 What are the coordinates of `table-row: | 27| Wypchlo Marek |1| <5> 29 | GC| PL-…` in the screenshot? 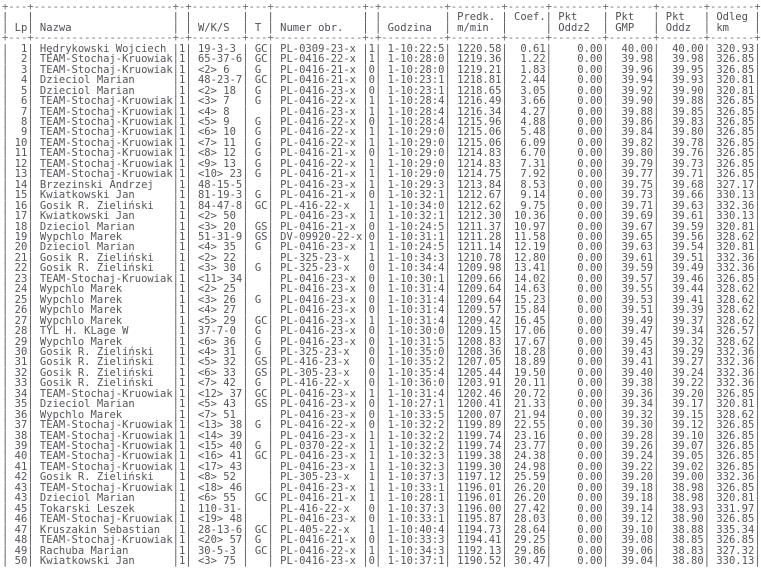 It's located at (381, 320).